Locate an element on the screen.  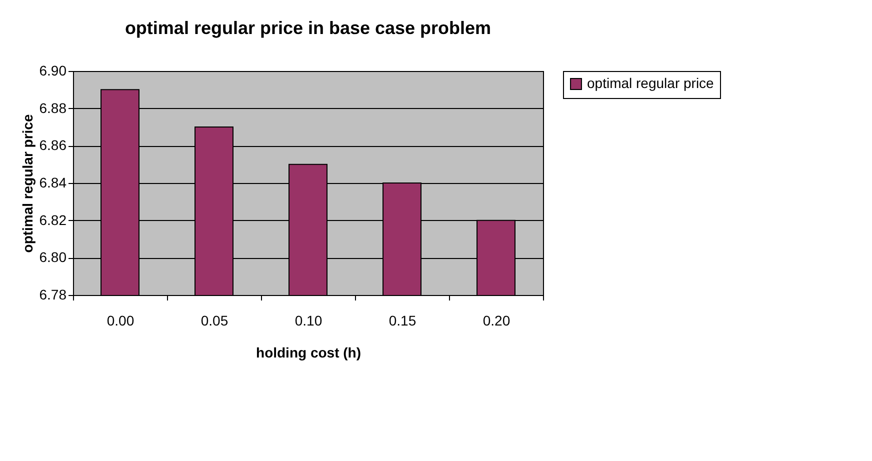
y-tick-label: 6.80 is located at coordinates (53, 257).